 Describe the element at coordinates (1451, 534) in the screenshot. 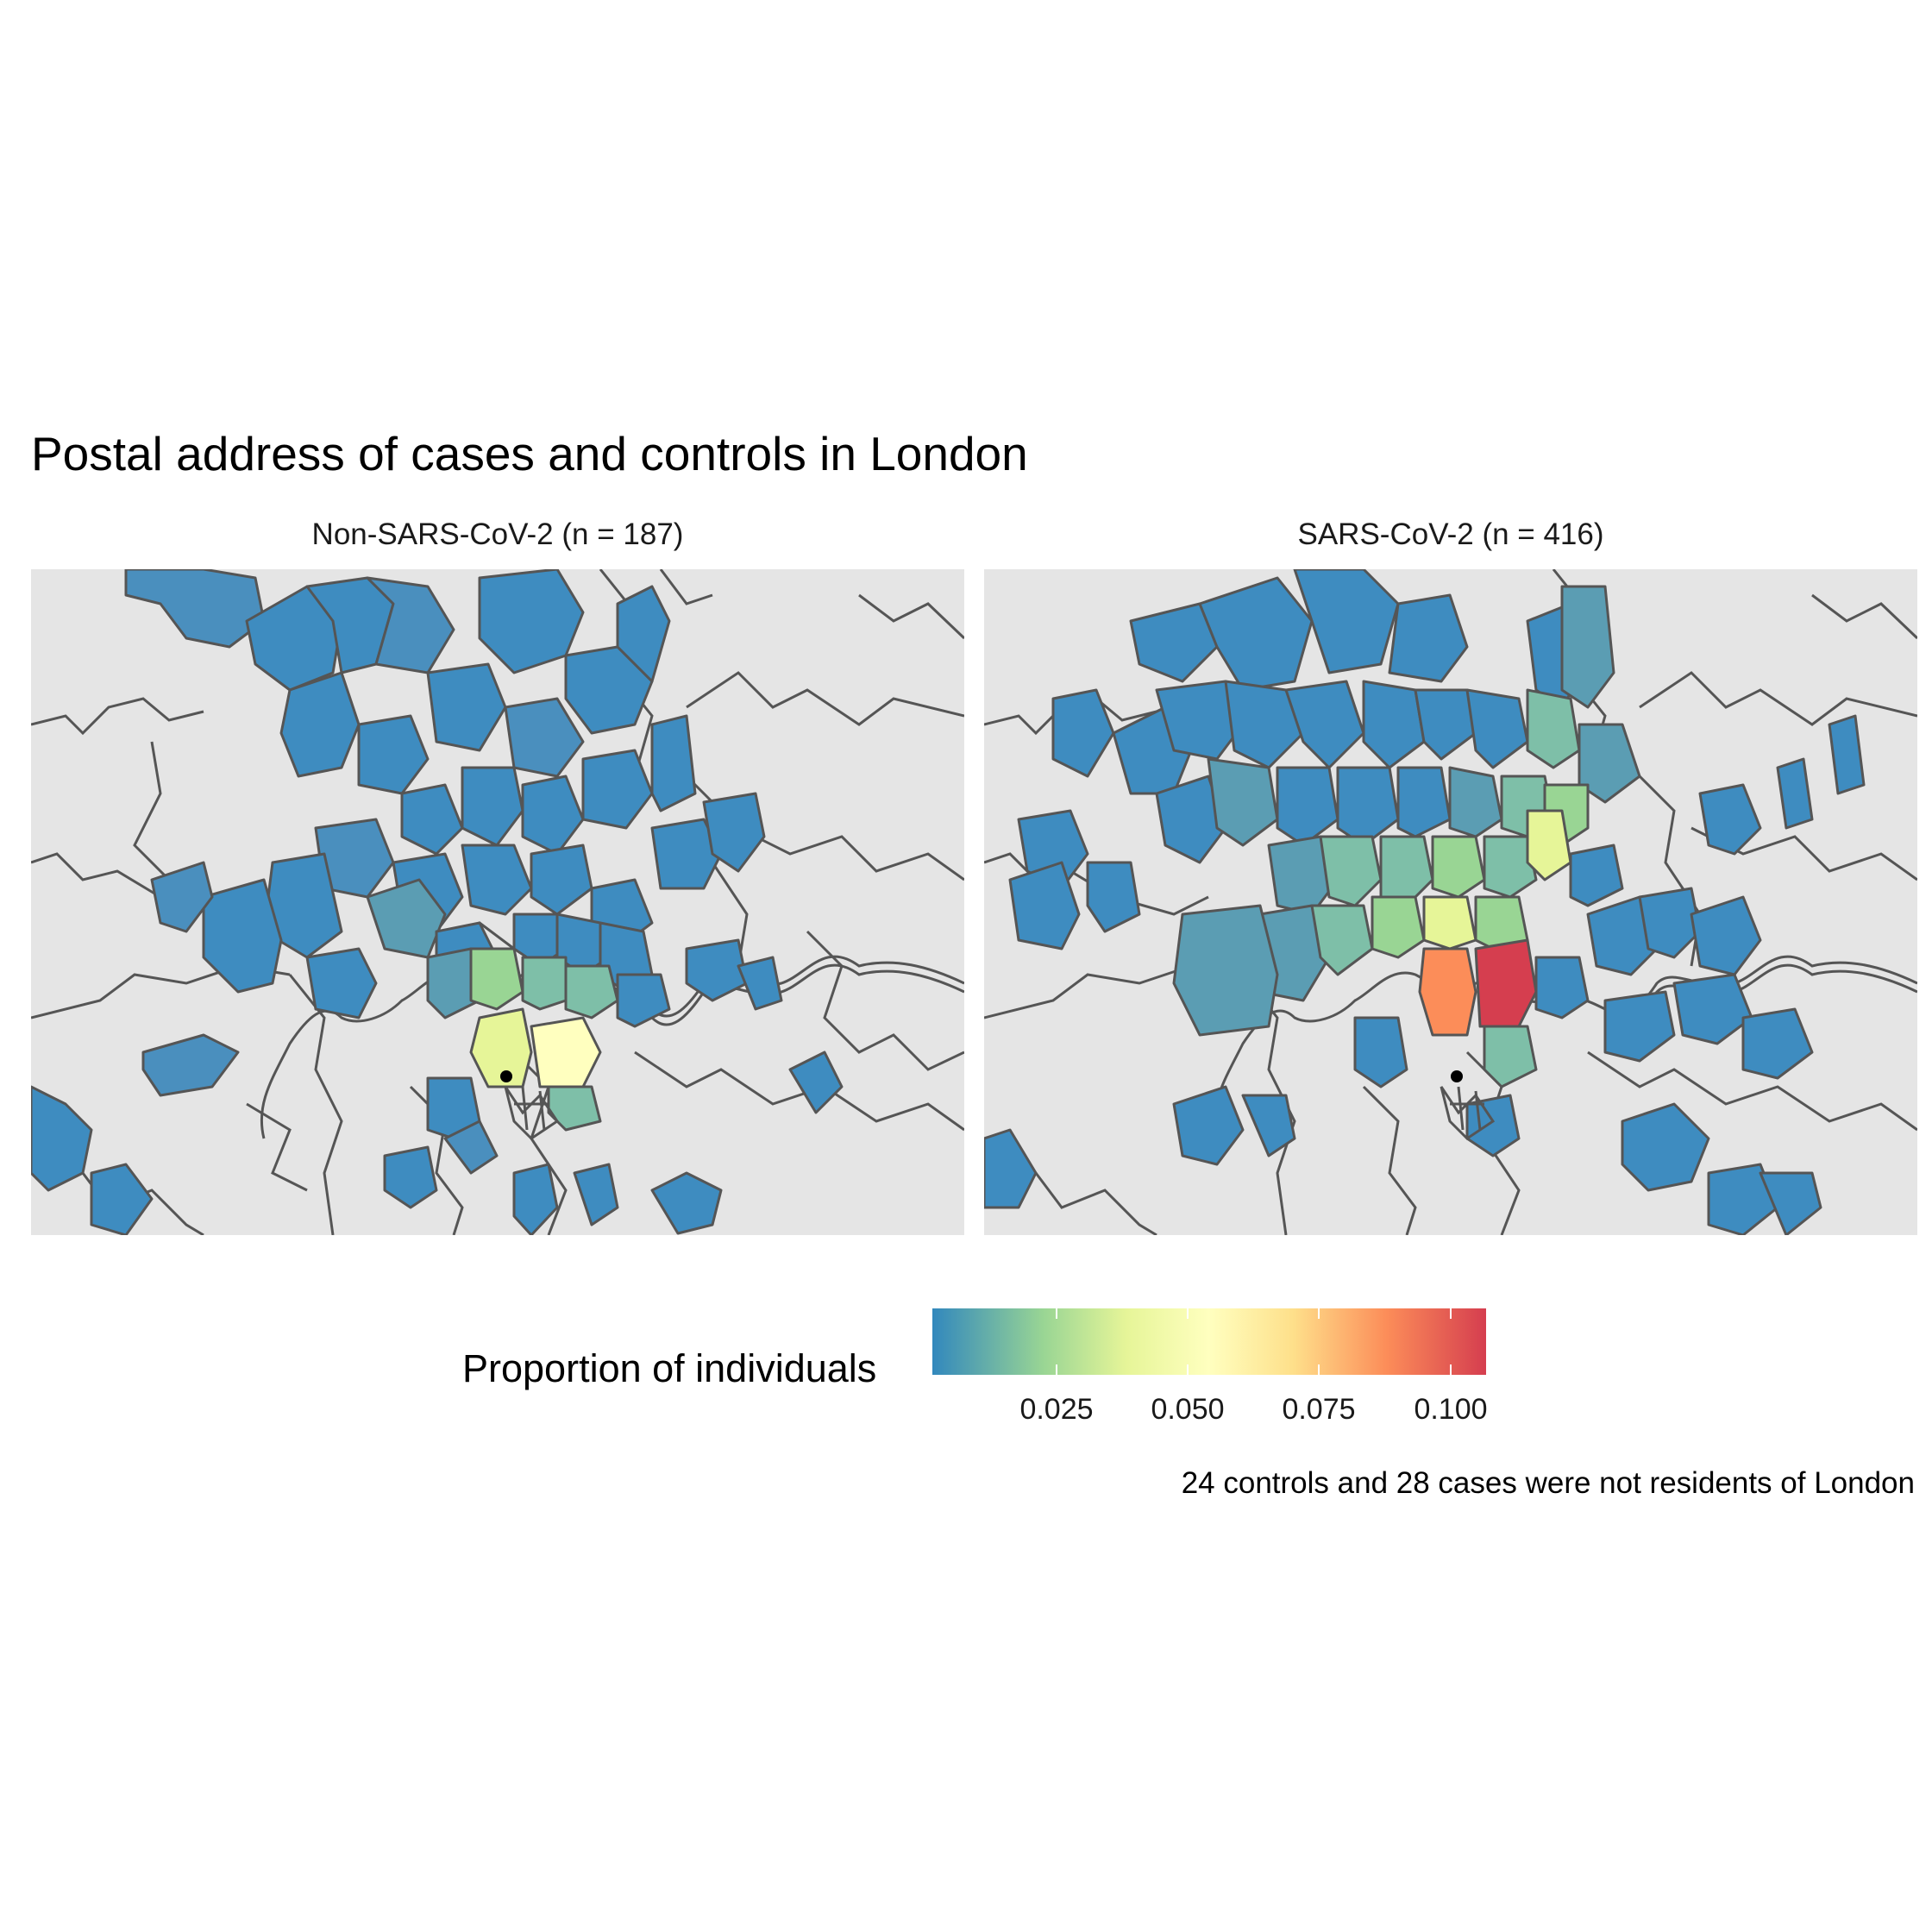

I see `panel-label-sars: SARS-CoV-2 (n = 416)` at that location.